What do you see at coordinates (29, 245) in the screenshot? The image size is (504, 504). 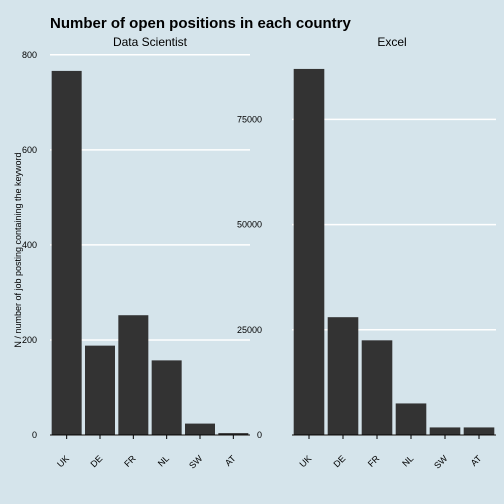 I see `y-tick-label: 400` at bounding box center [29, 245].